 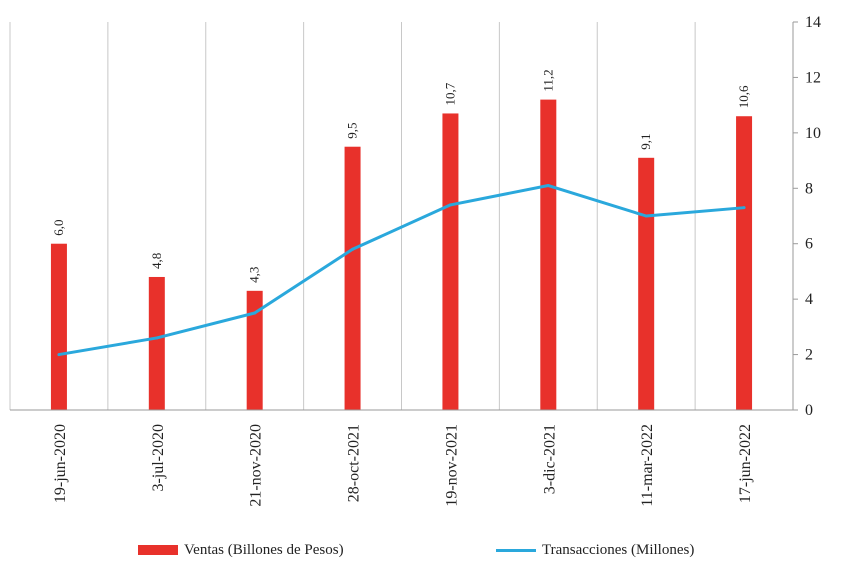 I want to click on bar-data-label: 9,1, so click(x=645, y=142).